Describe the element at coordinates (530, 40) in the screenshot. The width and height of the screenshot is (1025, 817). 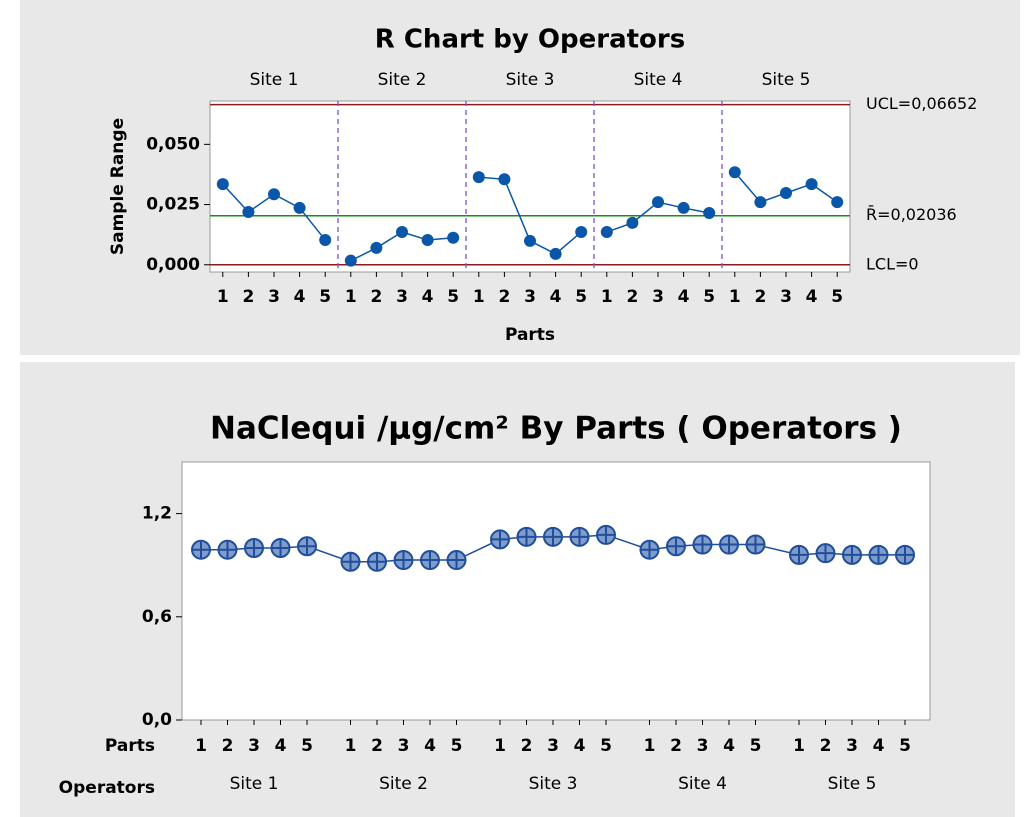
I see `chart-title: R Chart by Operators` at that location.